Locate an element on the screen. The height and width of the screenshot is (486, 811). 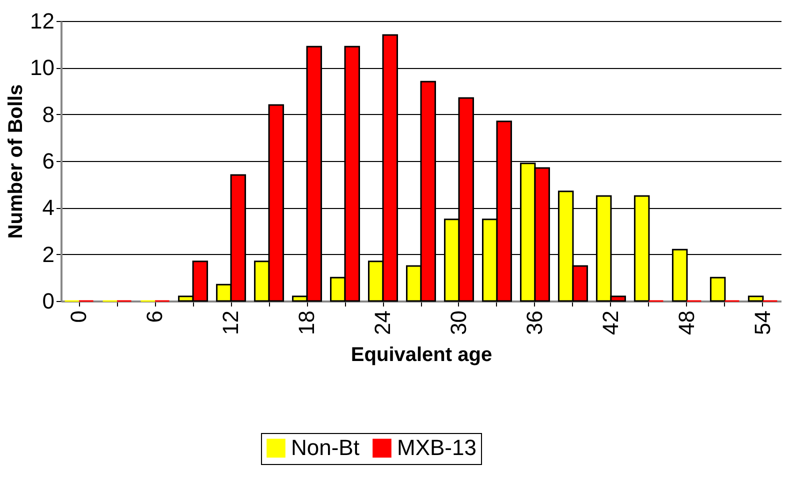
x-tick-label: 6 is located at coordinates (155, 316).